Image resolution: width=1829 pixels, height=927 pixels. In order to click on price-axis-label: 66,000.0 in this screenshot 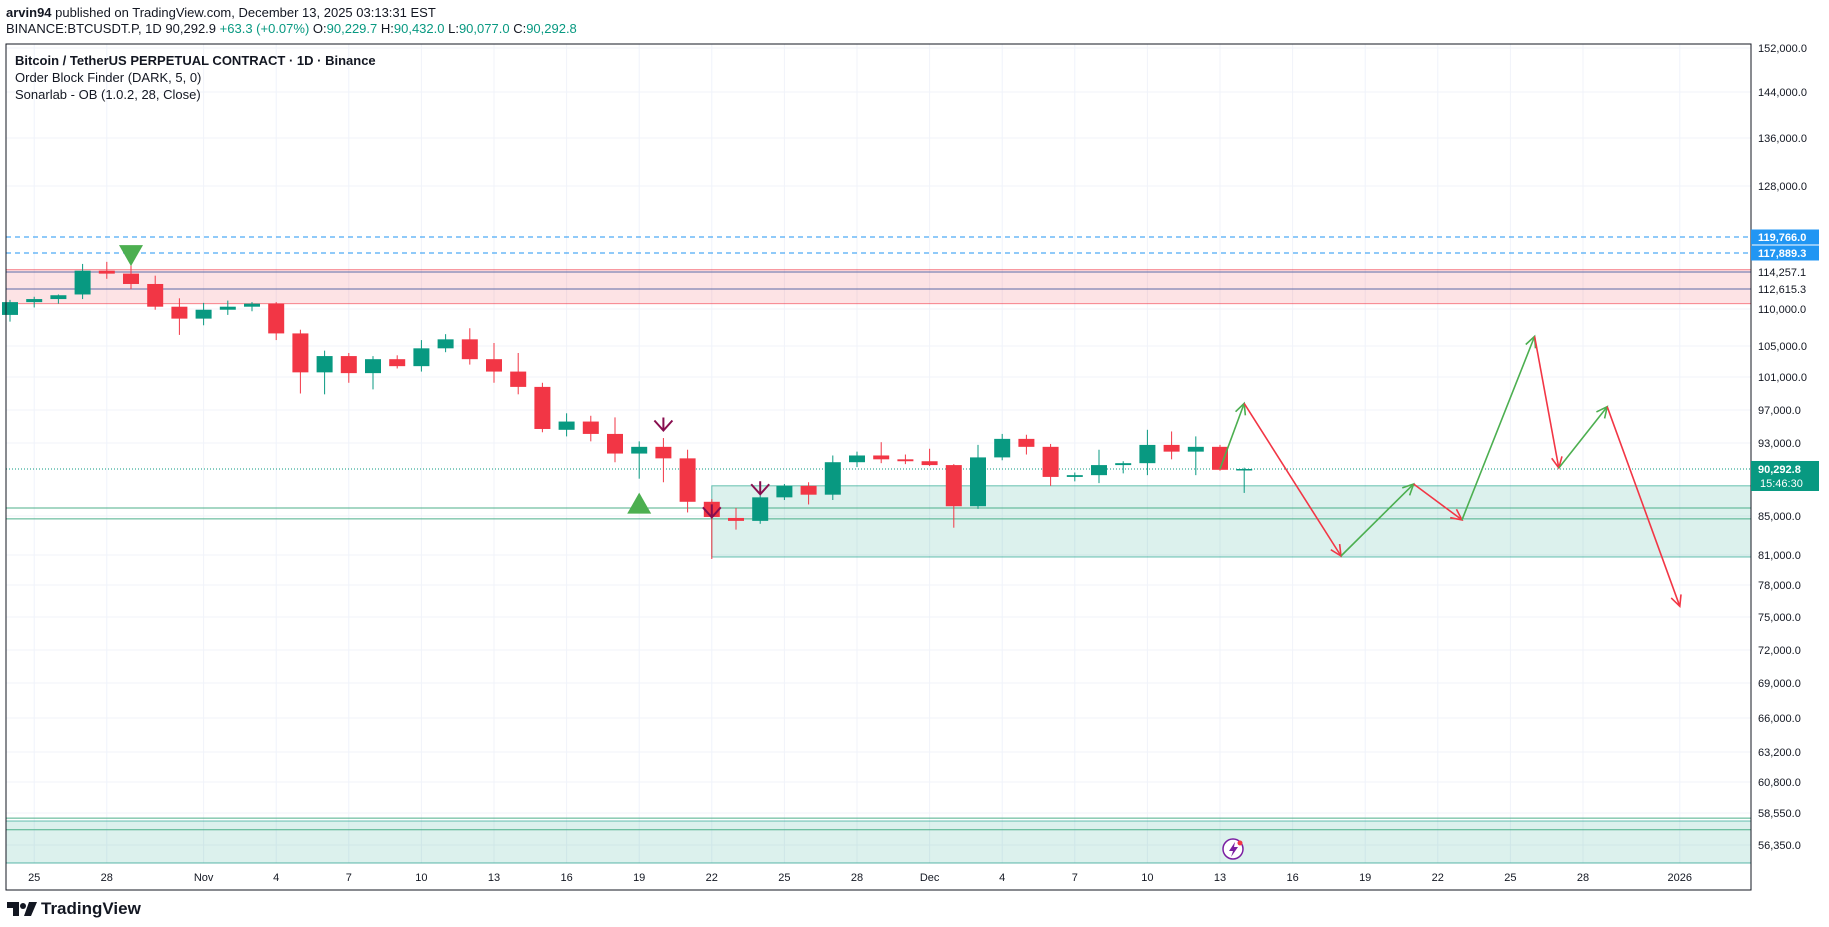, I will do `click(1779, 719)`.